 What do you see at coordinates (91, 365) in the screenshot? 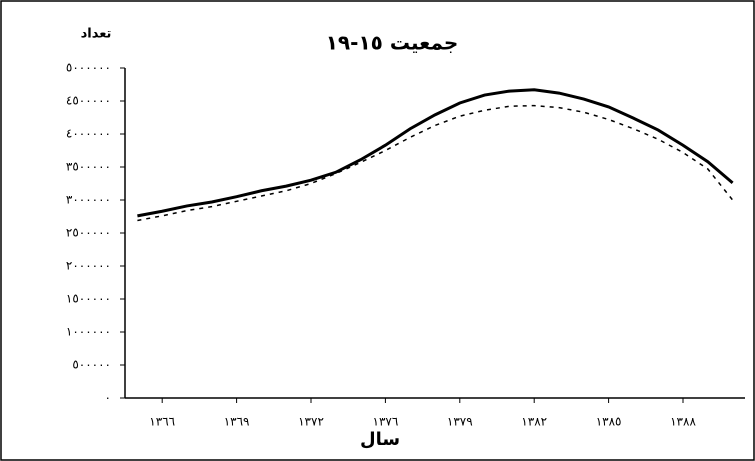
I see `y-tick-label: ٥٠٠٠٠٠` at bounding box center [91, 365].